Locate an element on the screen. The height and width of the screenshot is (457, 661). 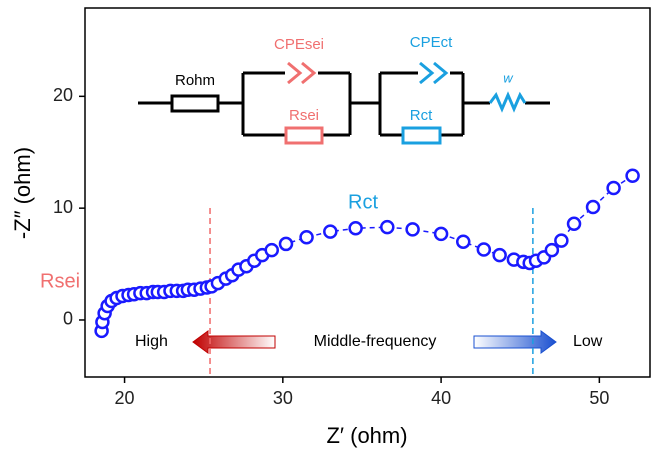
circuit-label: Rct is located at coordinates (421, 115).